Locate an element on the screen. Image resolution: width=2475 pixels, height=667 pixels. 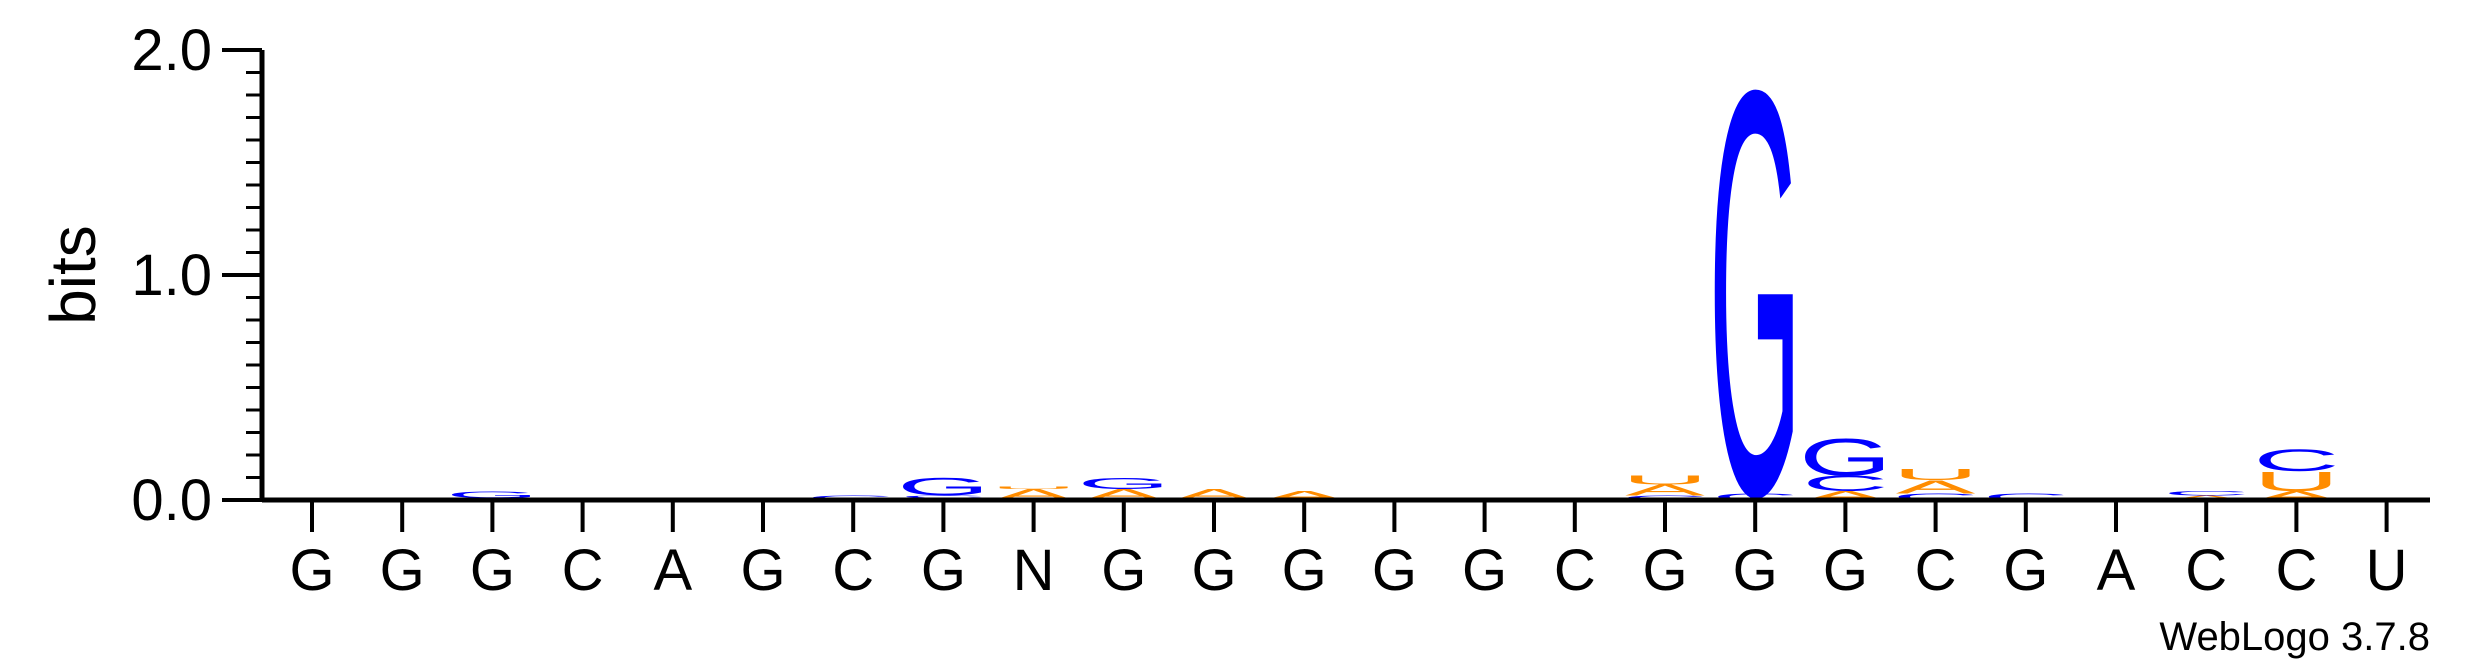
y-tick-label: 1.0 is located at coordinates (171, 275).